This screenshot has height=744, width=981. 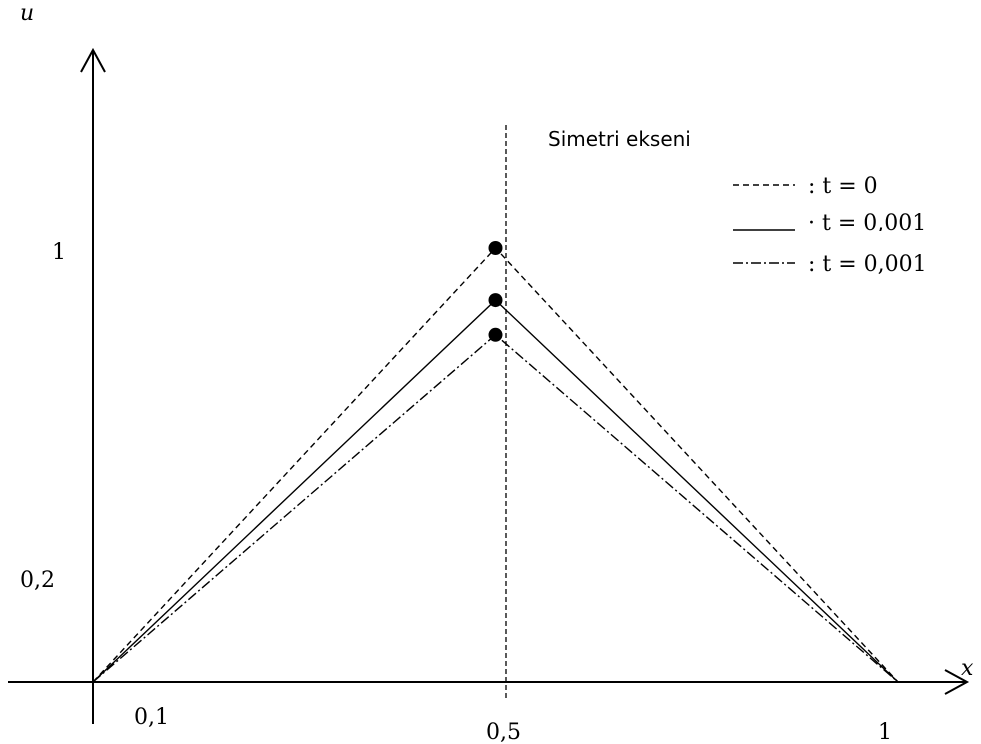 I want to click on x-axis-arrow-icon, so click(x=957, y=682).